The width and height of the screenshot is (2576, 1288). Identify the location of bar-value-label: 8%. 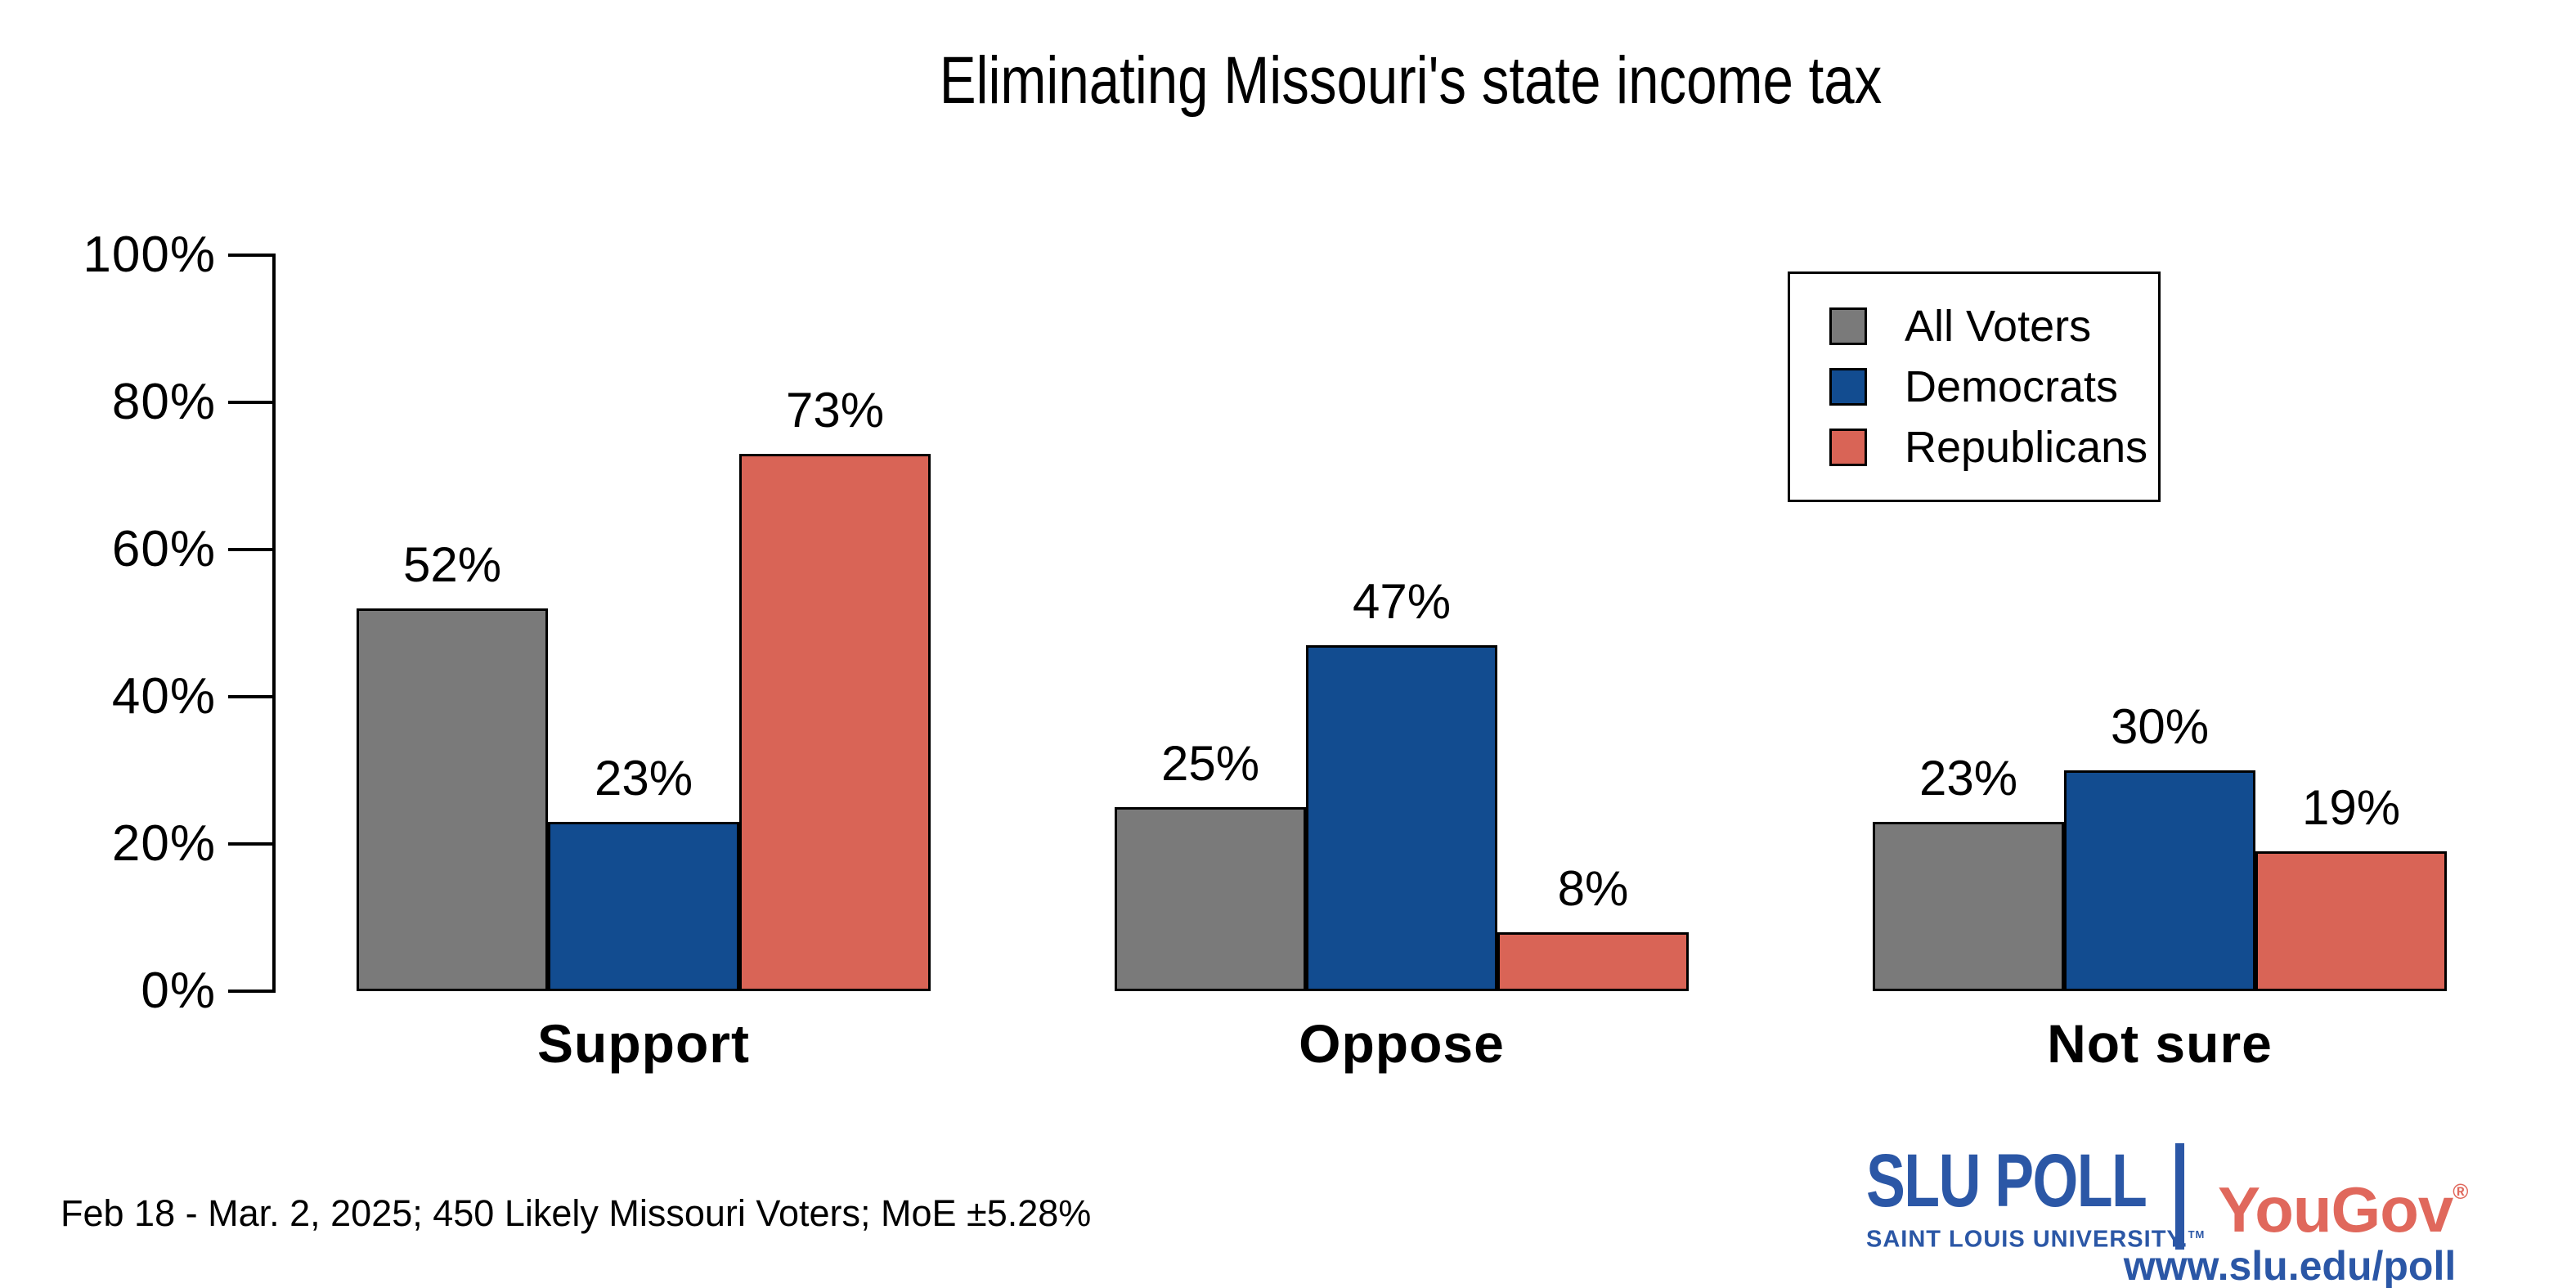
(1593, 888).